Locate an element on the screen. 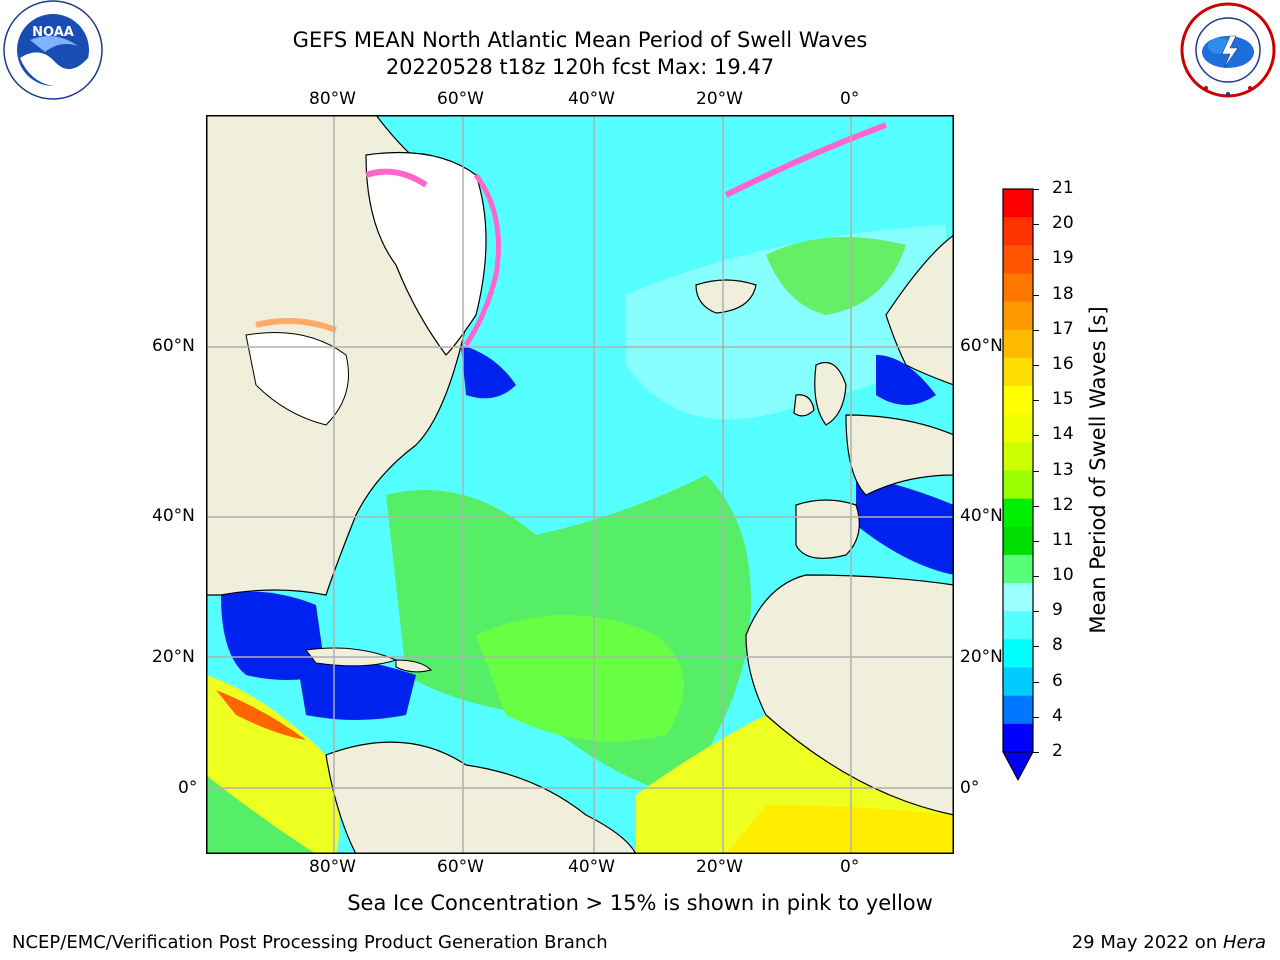 Image resolution: width=1280 pixels, height=960 pixels. lon-label-bottom: 80°W is located at coordinates (332, 867).